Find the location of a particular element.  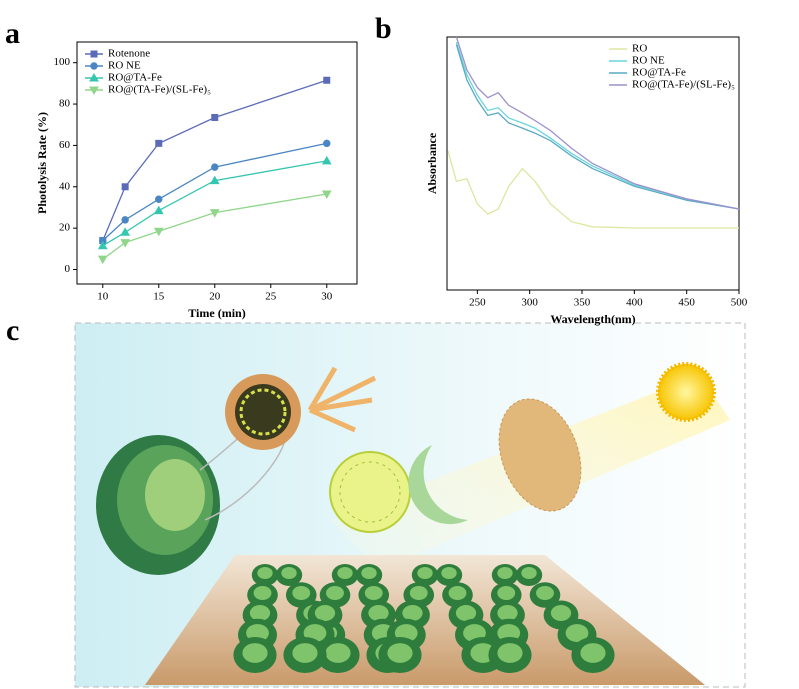

shell is located at coordinates (438, 485).